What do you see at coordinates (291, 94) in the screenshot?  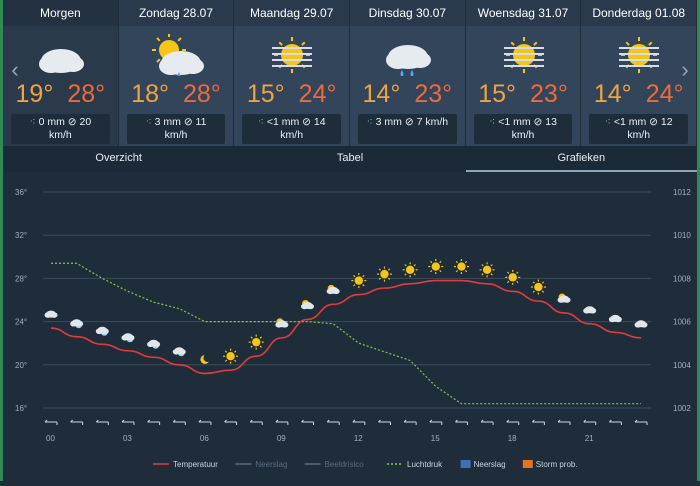 I see `day-temps: 15° 24°` at bounding box center [291, 94].